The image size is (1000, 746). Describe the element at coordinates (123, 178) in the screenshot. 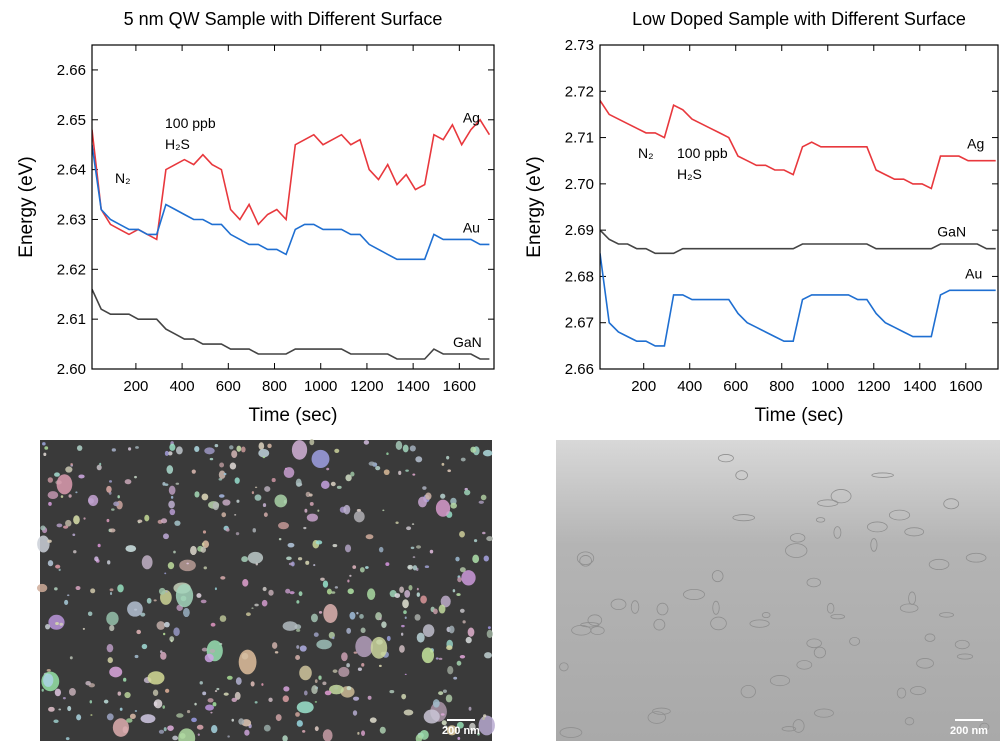

I see `annotation: N₂` at that location.